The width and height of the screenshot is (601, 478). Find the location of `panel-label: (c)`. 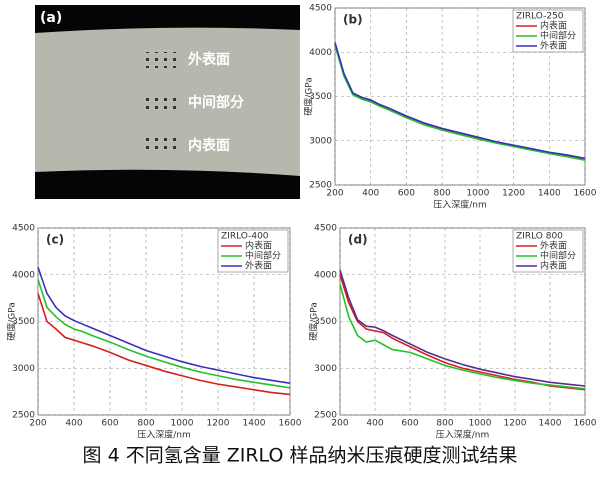

panel-label: (c) is located at coordinates (55, 240).